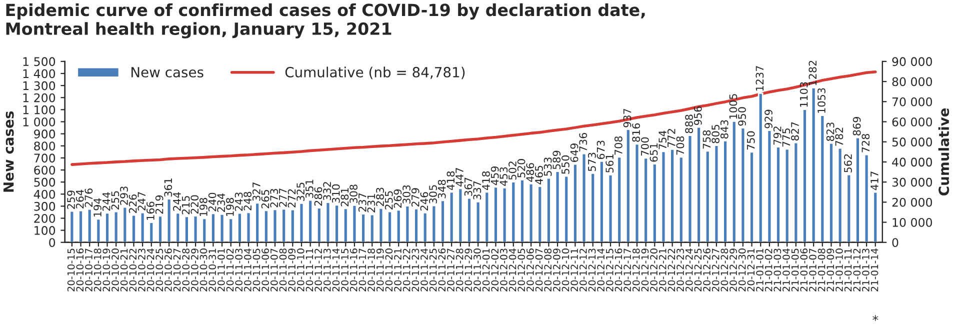  What do you see at coordinates (786, 137) in the screenshot?
I see `data-label: 775` at bounding box center [786, 137].